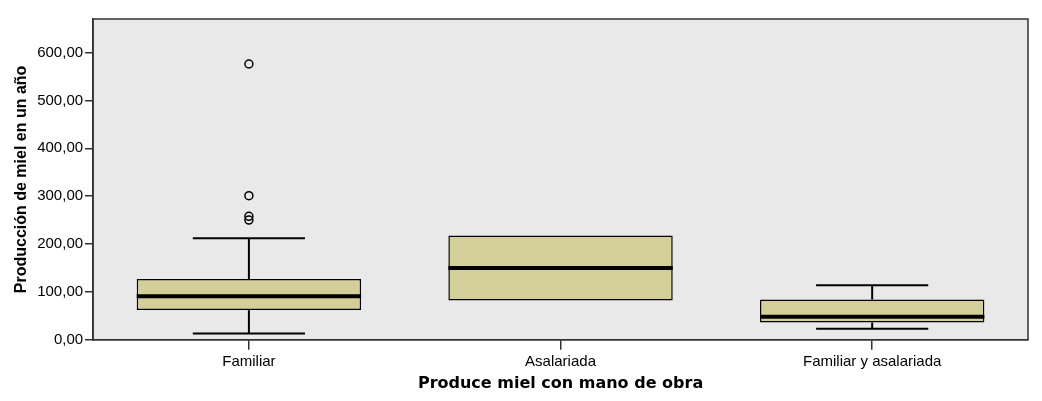 Image resolution: width=1042 pixels, height=401 pixels. I want to click on y-tick-label: 300,00, so click(60, 195).